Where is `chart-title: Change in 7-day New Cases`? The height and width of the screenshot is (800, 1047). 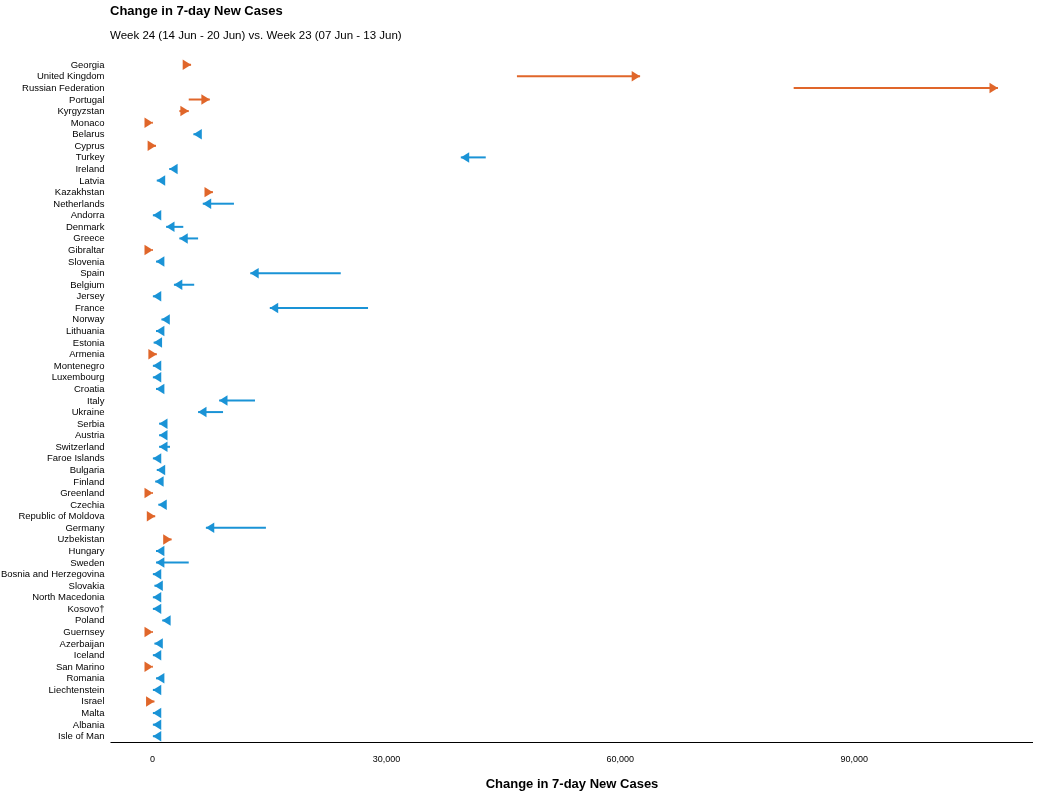 chart-title: Change in 7-day New Cases is located at coordinates (196, 10).